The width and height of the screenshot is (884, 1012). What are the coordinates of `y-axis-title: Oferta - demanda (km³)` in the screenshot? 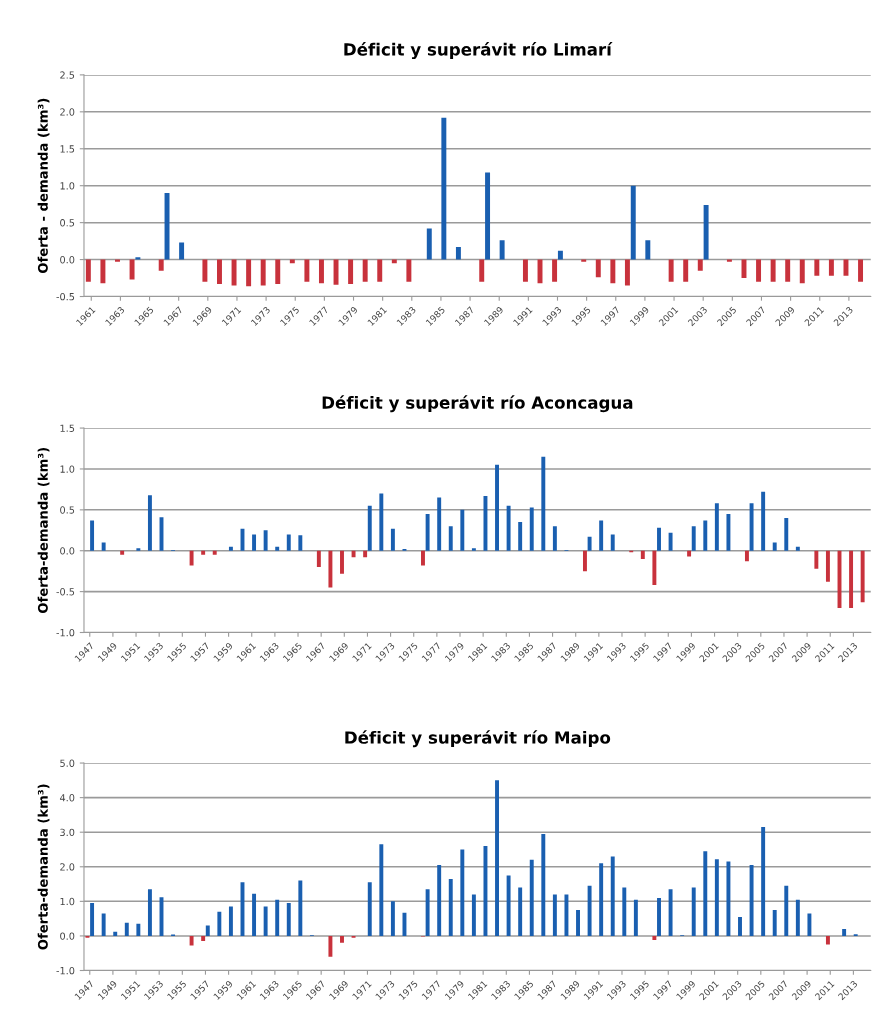 It's located at (43, 186).